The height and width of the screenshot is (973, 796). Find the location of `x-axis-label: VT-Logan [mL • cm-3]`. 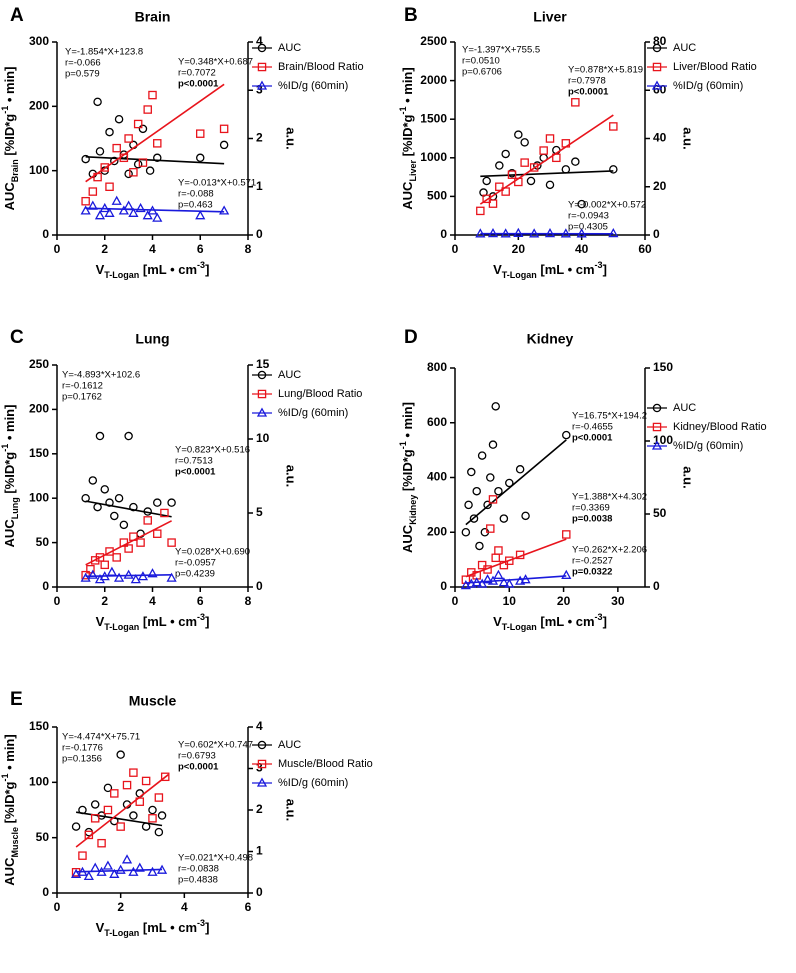

x-axis-label: VT-Logan [mL • cm-3] is located at coordinates (550, 270).